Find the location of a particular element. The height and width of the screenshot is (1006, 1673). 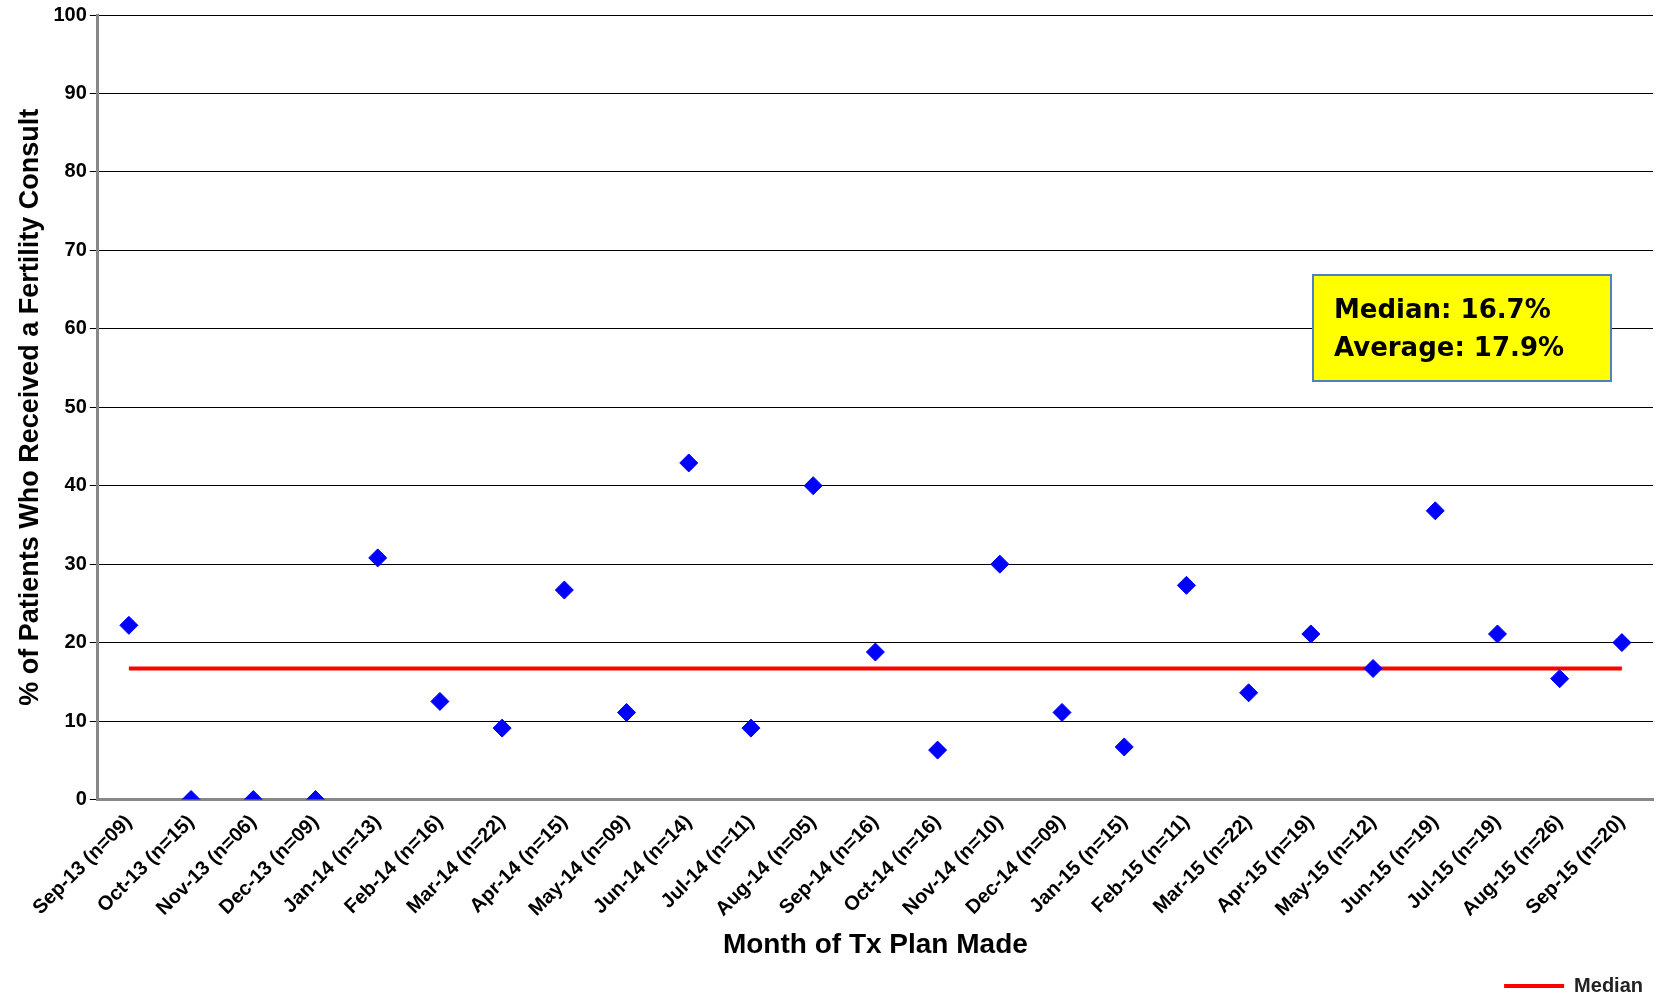

y-tick-label: 20 is located at coordinates (75, 641).